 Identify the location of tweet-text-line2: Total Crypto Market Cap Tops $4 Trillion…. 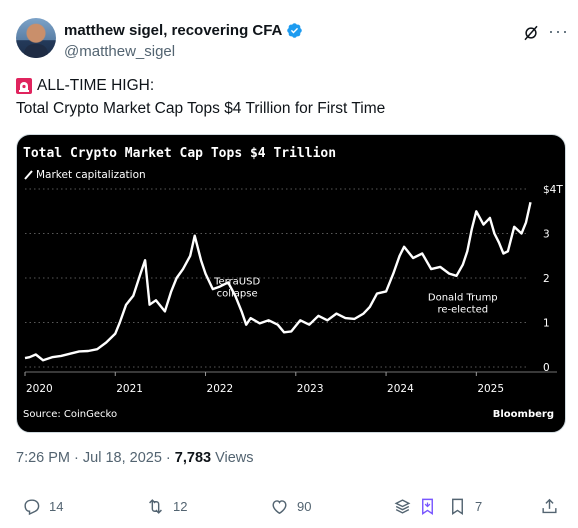
(201, 108).